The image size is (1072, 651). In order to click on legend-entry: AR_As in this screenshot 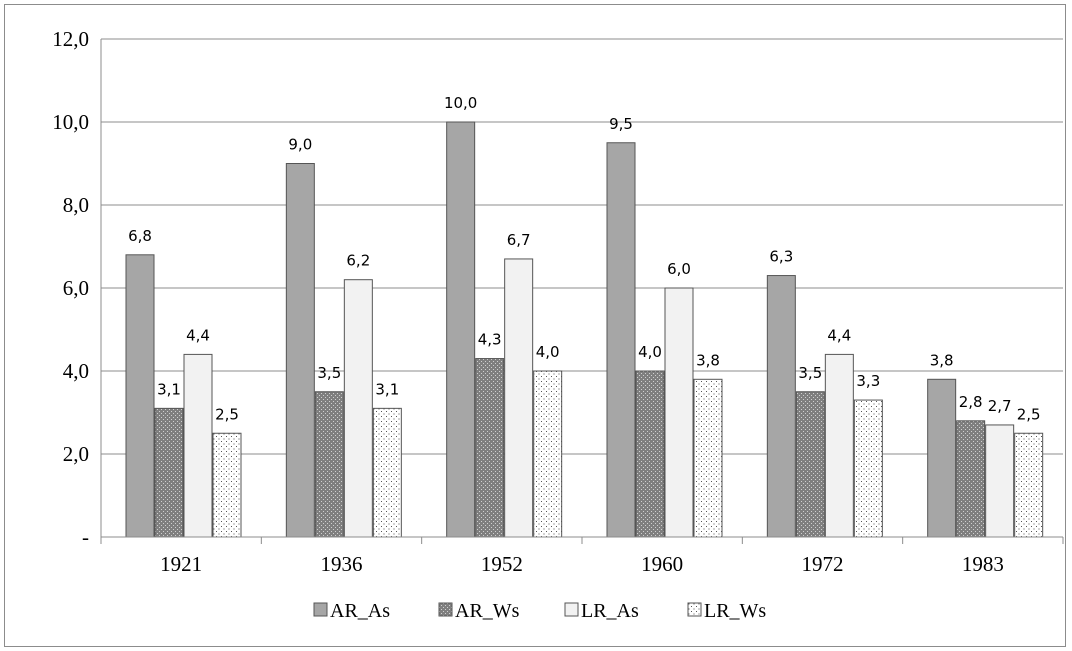, I will do `click(360, 611)`.